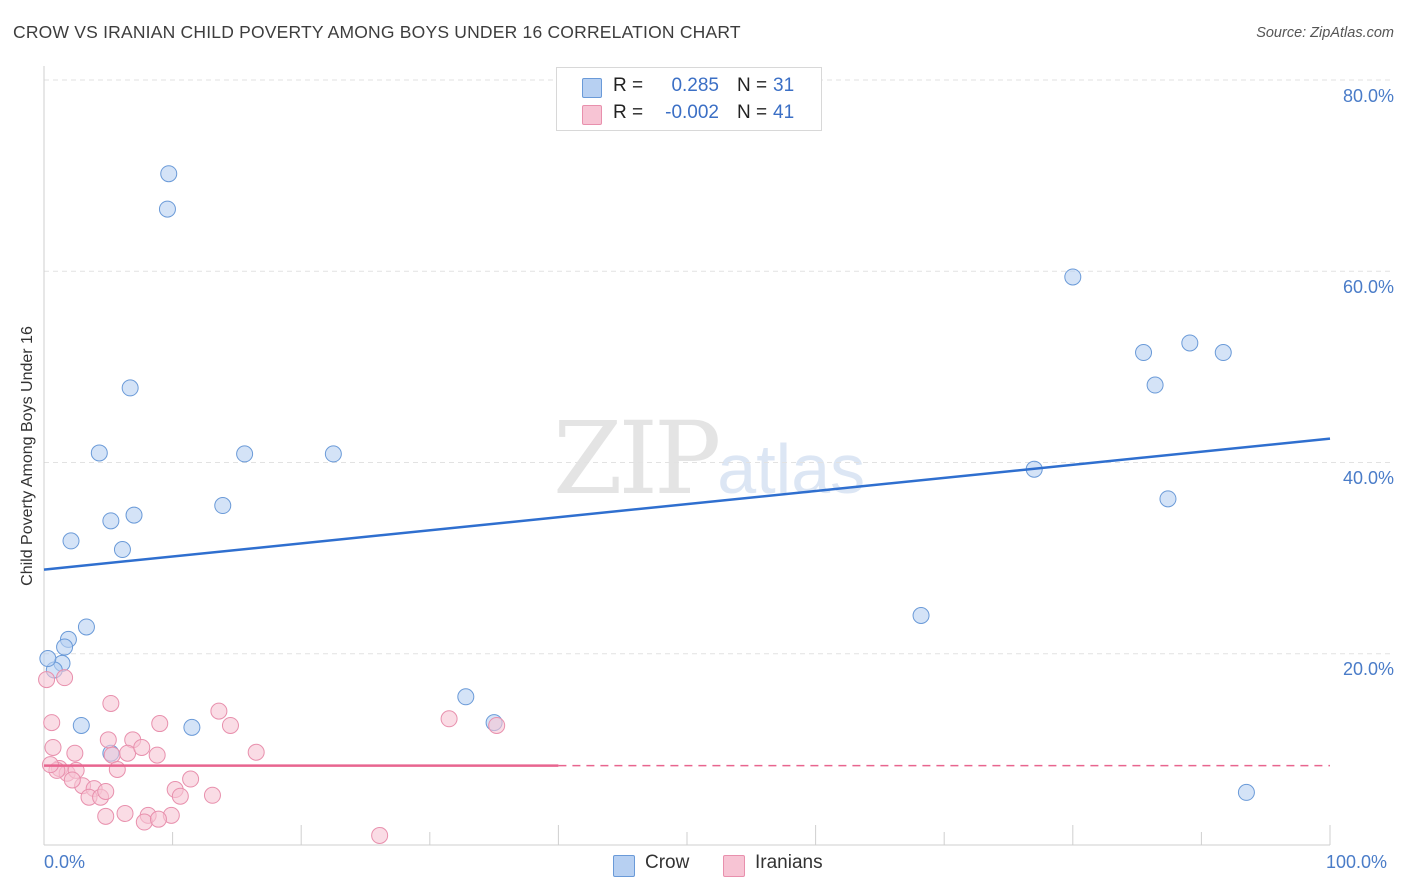  I want to click on legend-r-value: 0.285, so click(695, 85).